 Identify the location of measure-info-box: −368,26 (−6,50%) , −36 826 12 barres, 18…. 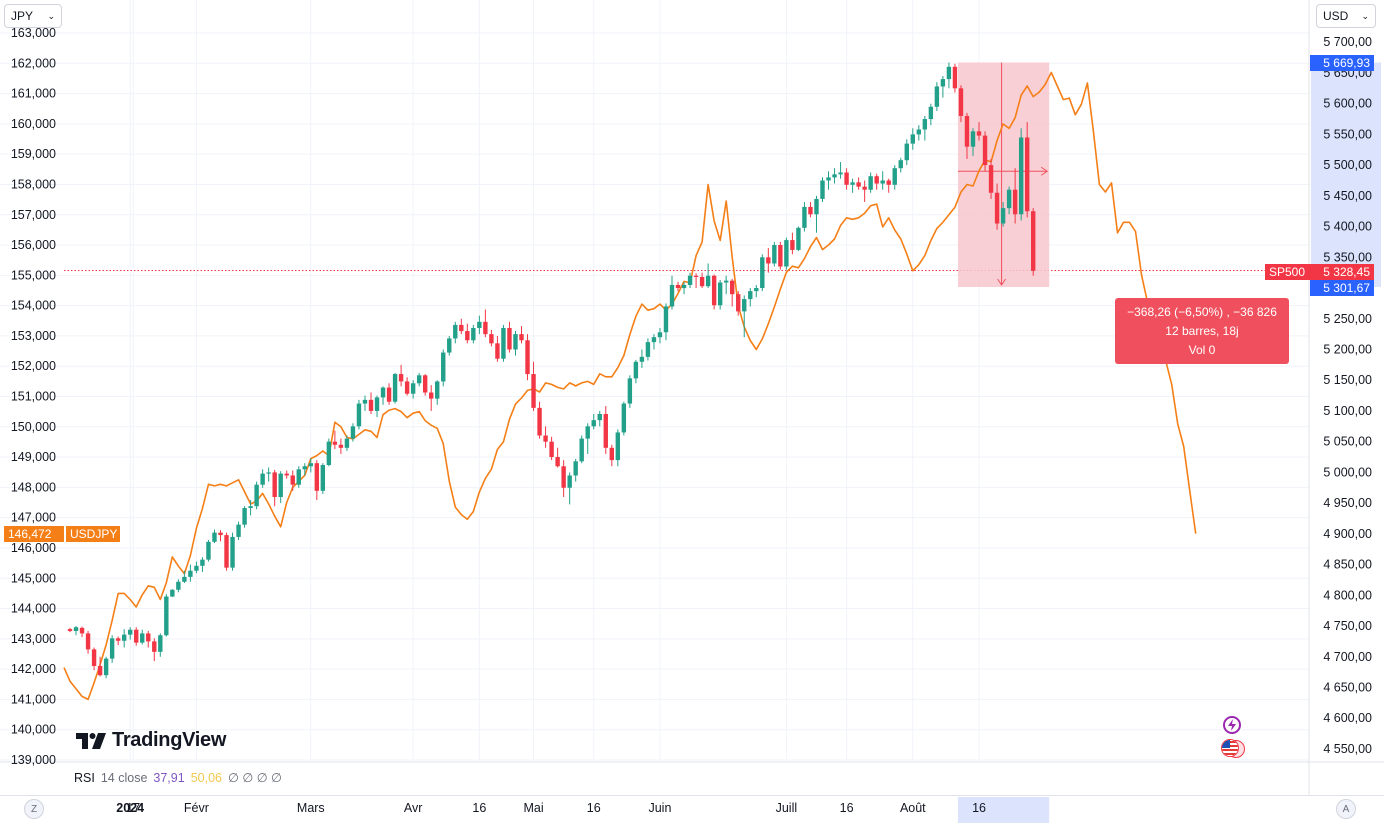
(1202, 331).